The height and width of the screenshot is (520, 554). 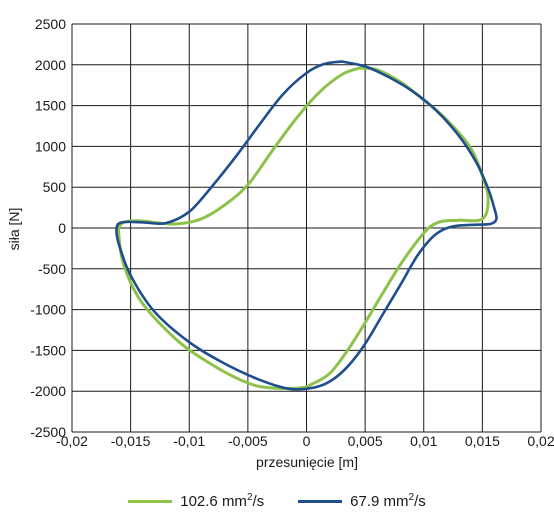 What do you see at coordinates (482, 441) in the screenshot?
I see `x-tick-label: 0,015` at bounding box center [482, 441].